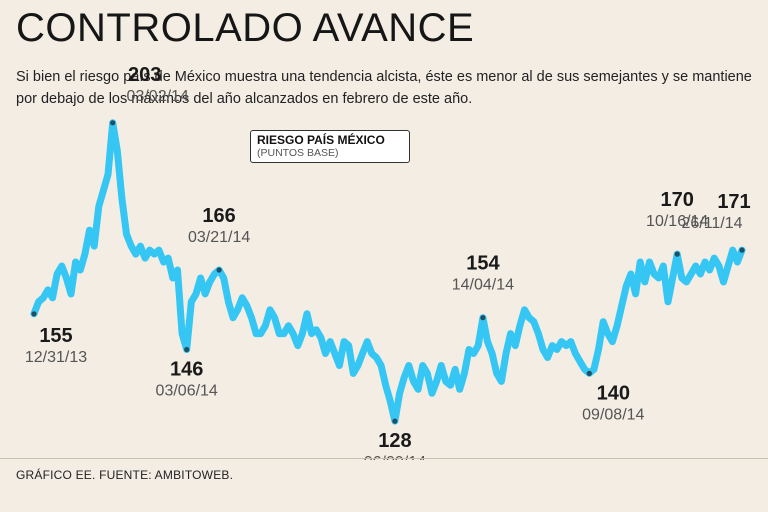  What do you see at coordinates (125, 475) in the screenshot?
I see `source-footer: GRÁFICO EE. FUENTE: AMBITOWEB.` at bounding box center [125, 475].